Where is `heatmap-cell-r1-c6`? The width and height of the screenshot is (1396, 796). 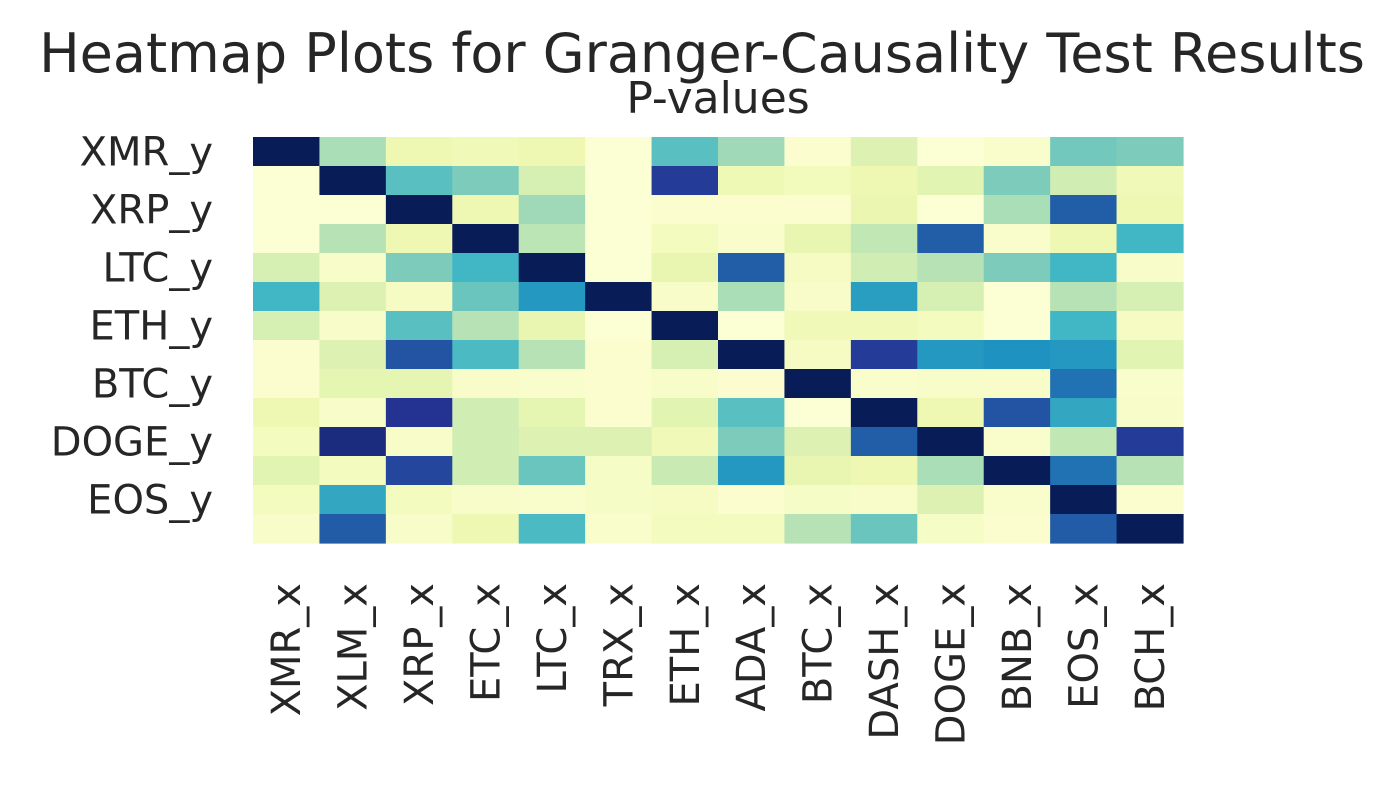
heatmap-cell-r1-c6 is located at coordinates (685, 181).